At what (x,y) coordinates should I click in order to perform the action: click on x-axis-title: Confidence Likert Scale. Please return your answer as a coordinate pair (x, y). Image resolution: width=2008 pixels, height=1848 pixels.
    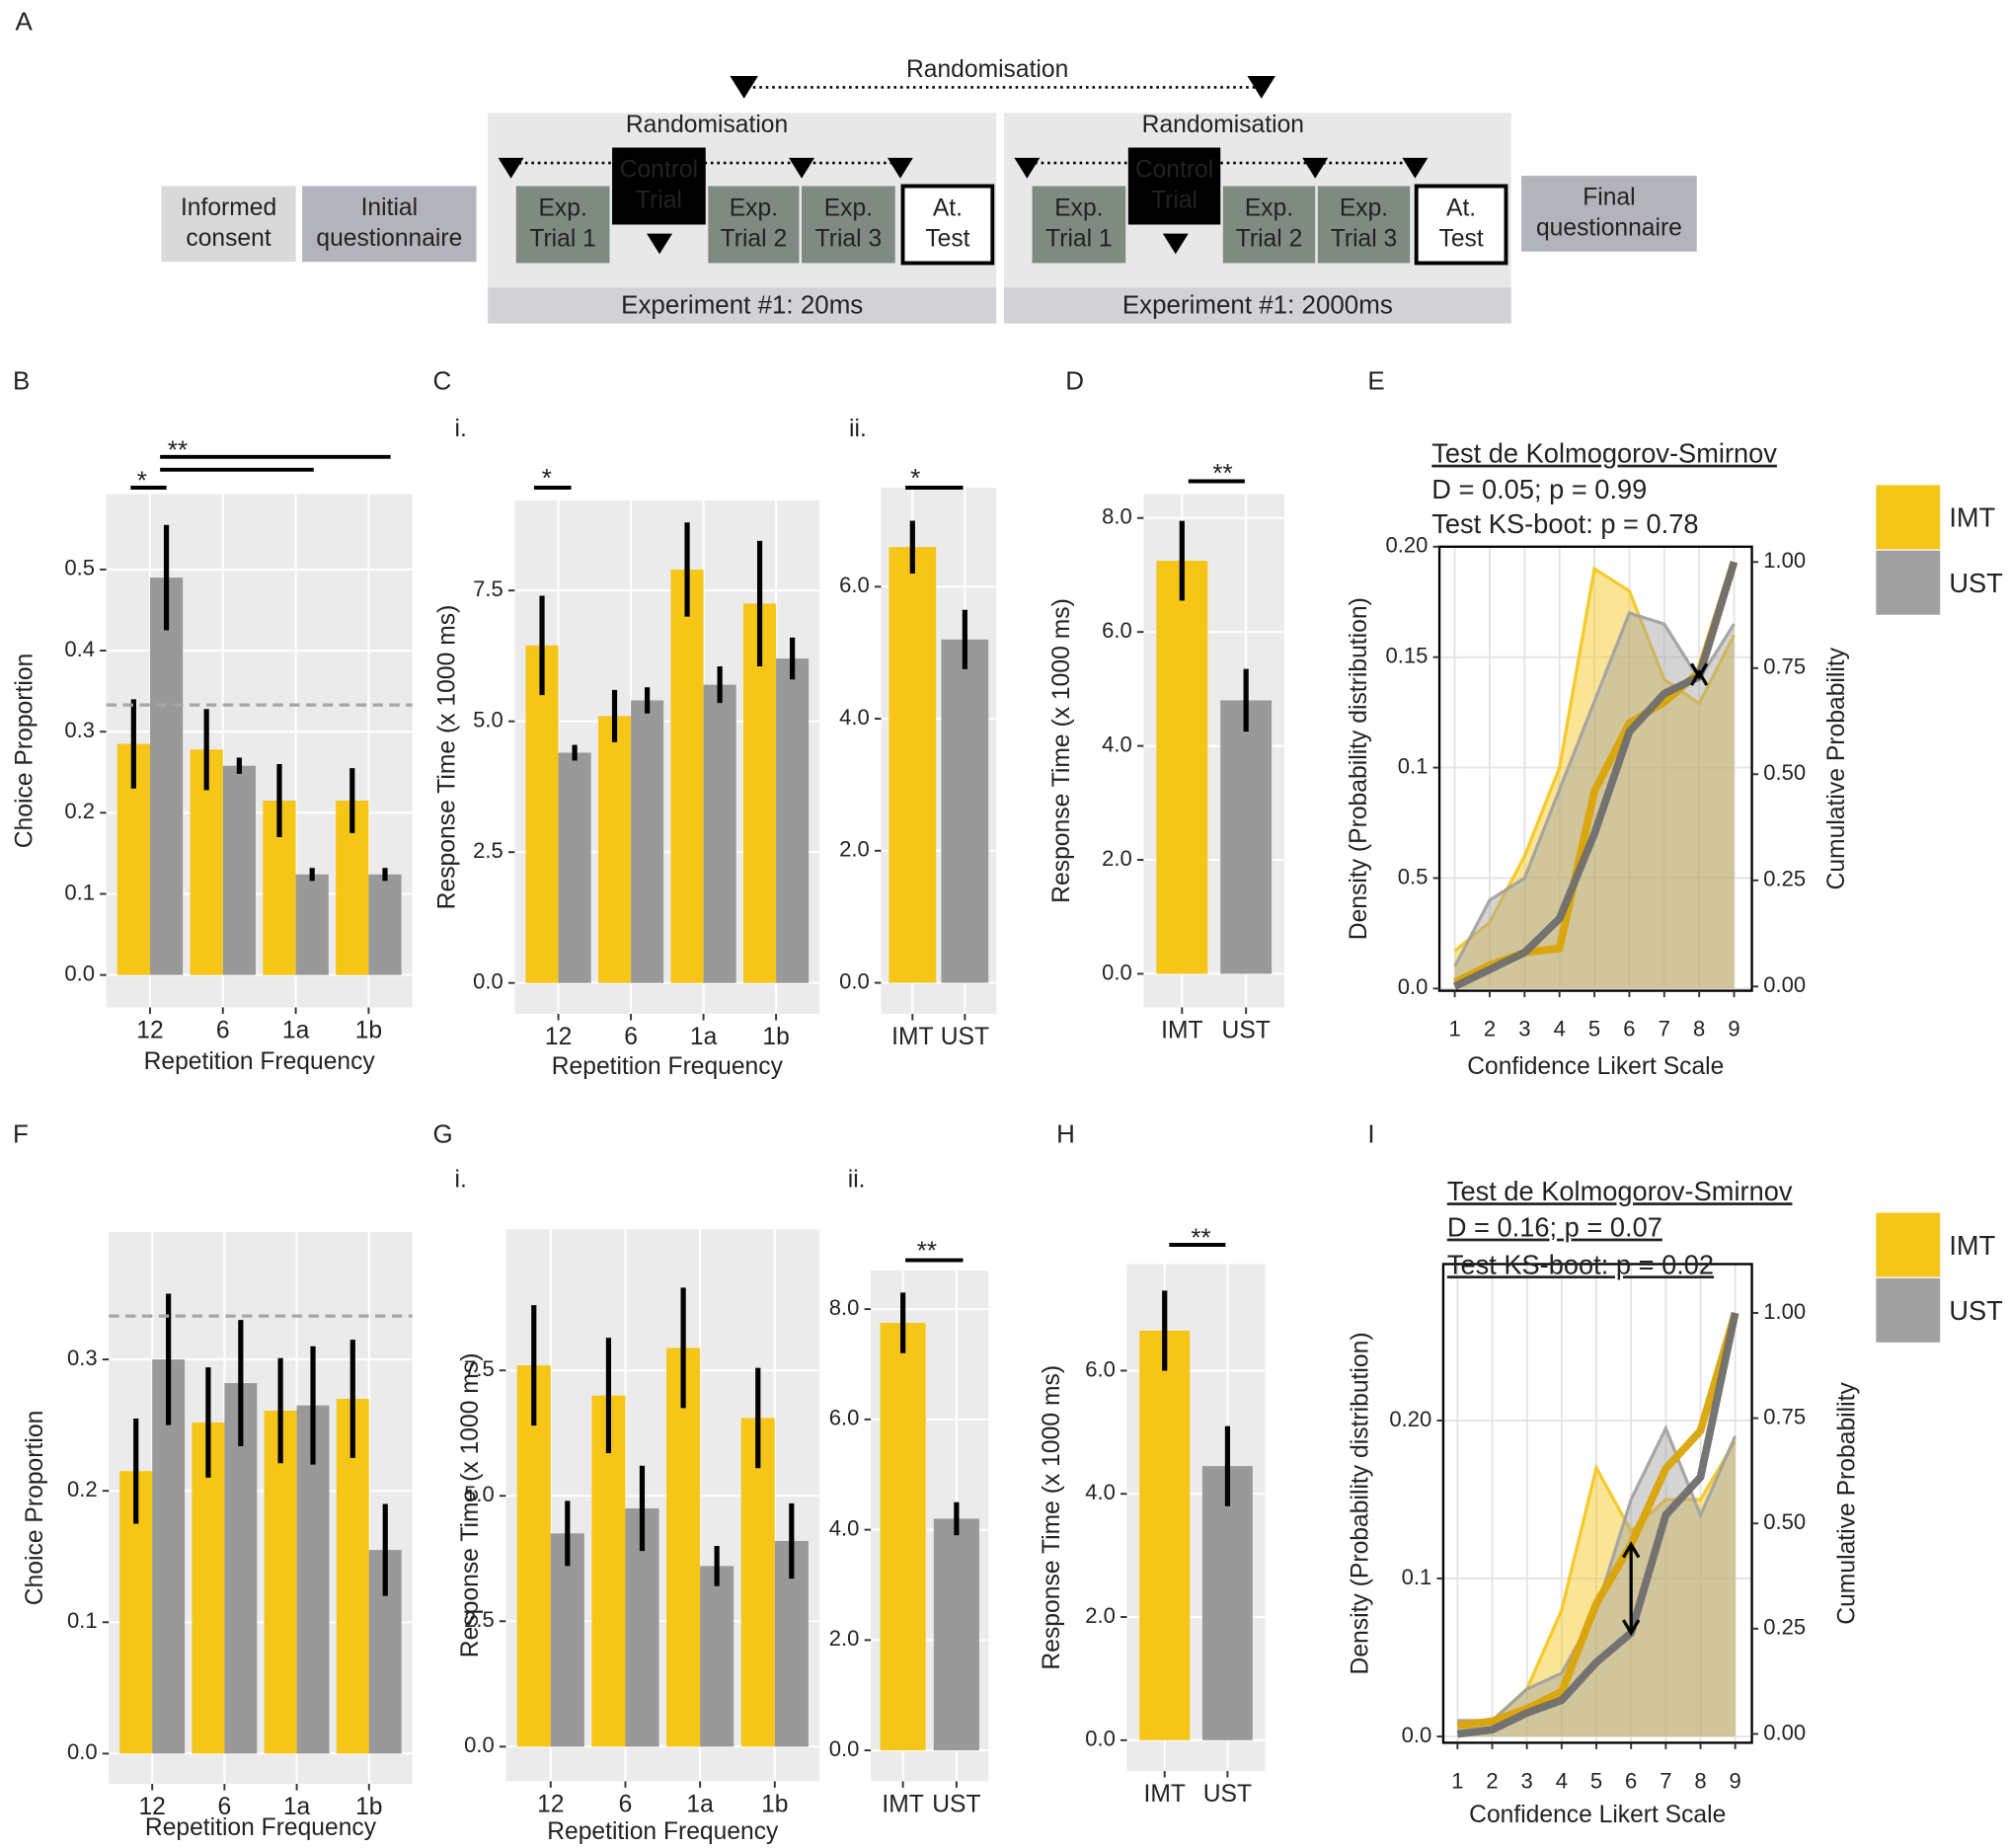
    Looking at the image, I should click on (1595, 1066).